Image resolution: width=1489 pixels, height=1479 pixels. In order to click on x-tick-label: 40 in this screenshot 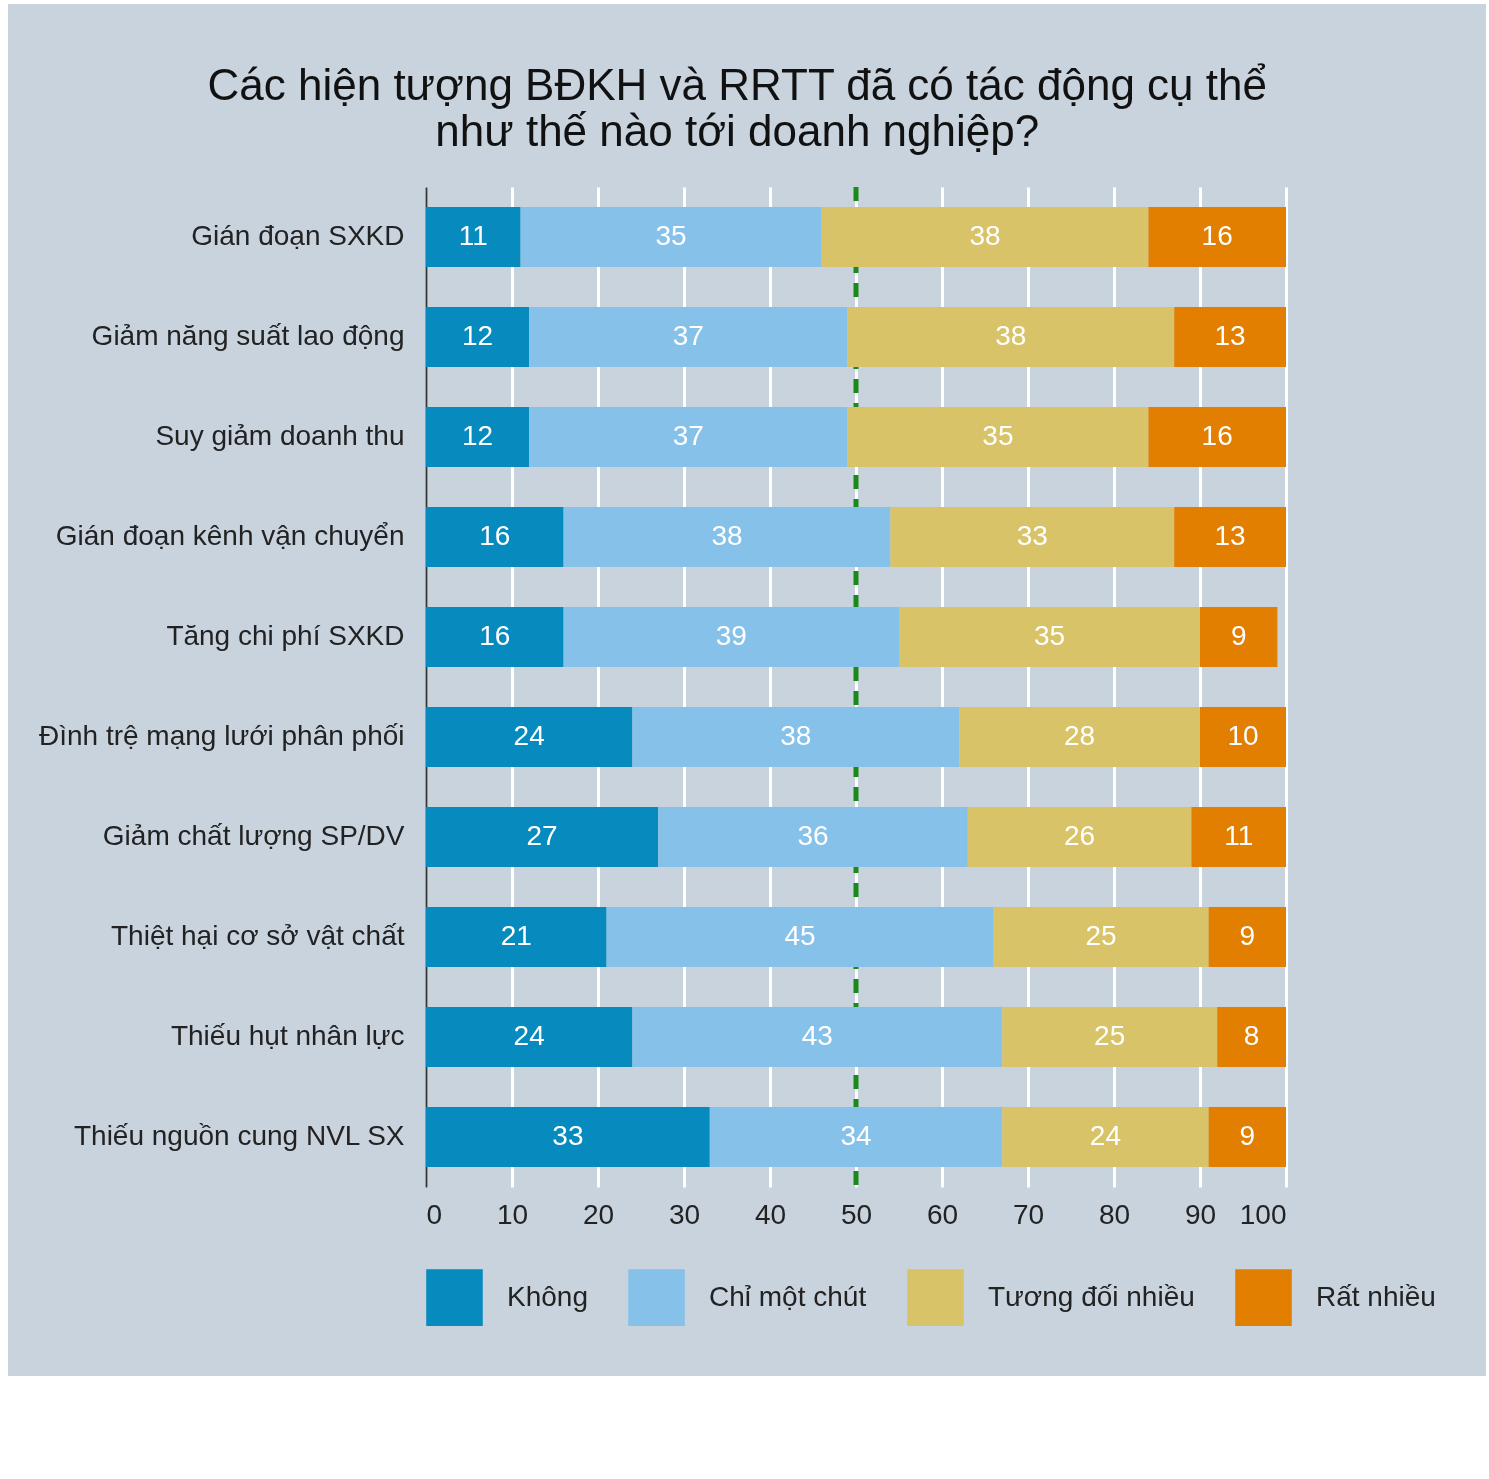, I will do `click(770, 1214)`.